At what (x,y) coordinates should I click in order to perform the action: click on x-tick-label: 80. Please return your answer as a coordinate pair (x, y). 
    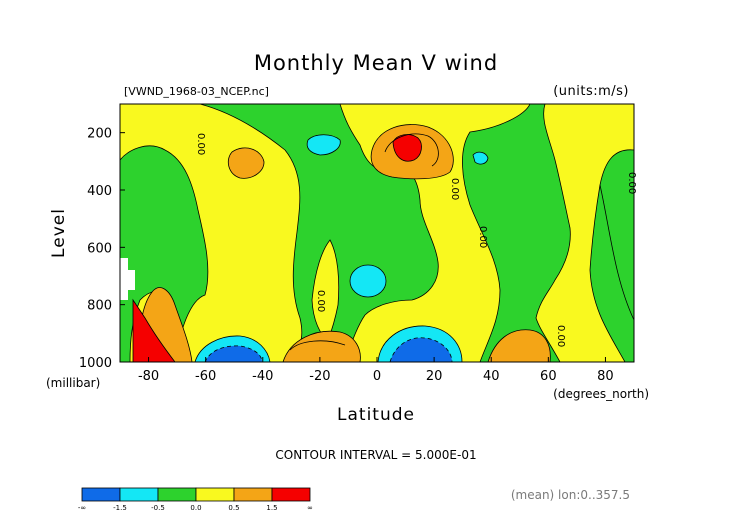
    Looking at the image, I should click on (605, 376).